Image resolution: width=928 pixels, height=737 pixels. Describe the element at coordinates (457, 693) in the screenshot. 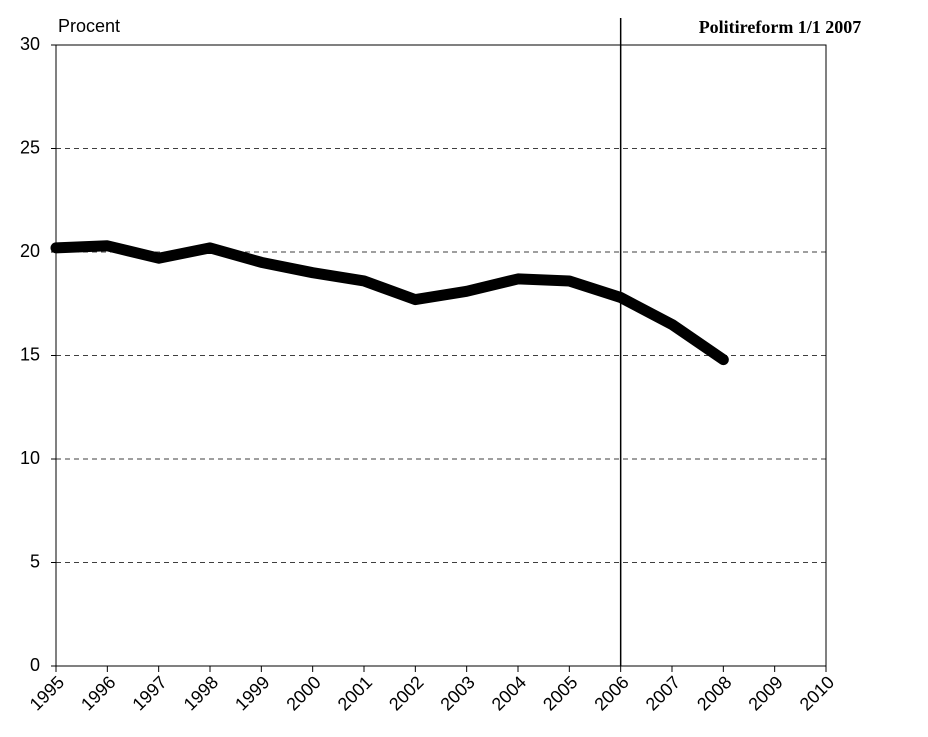

I see `x-tick-label: 2003` at that location.